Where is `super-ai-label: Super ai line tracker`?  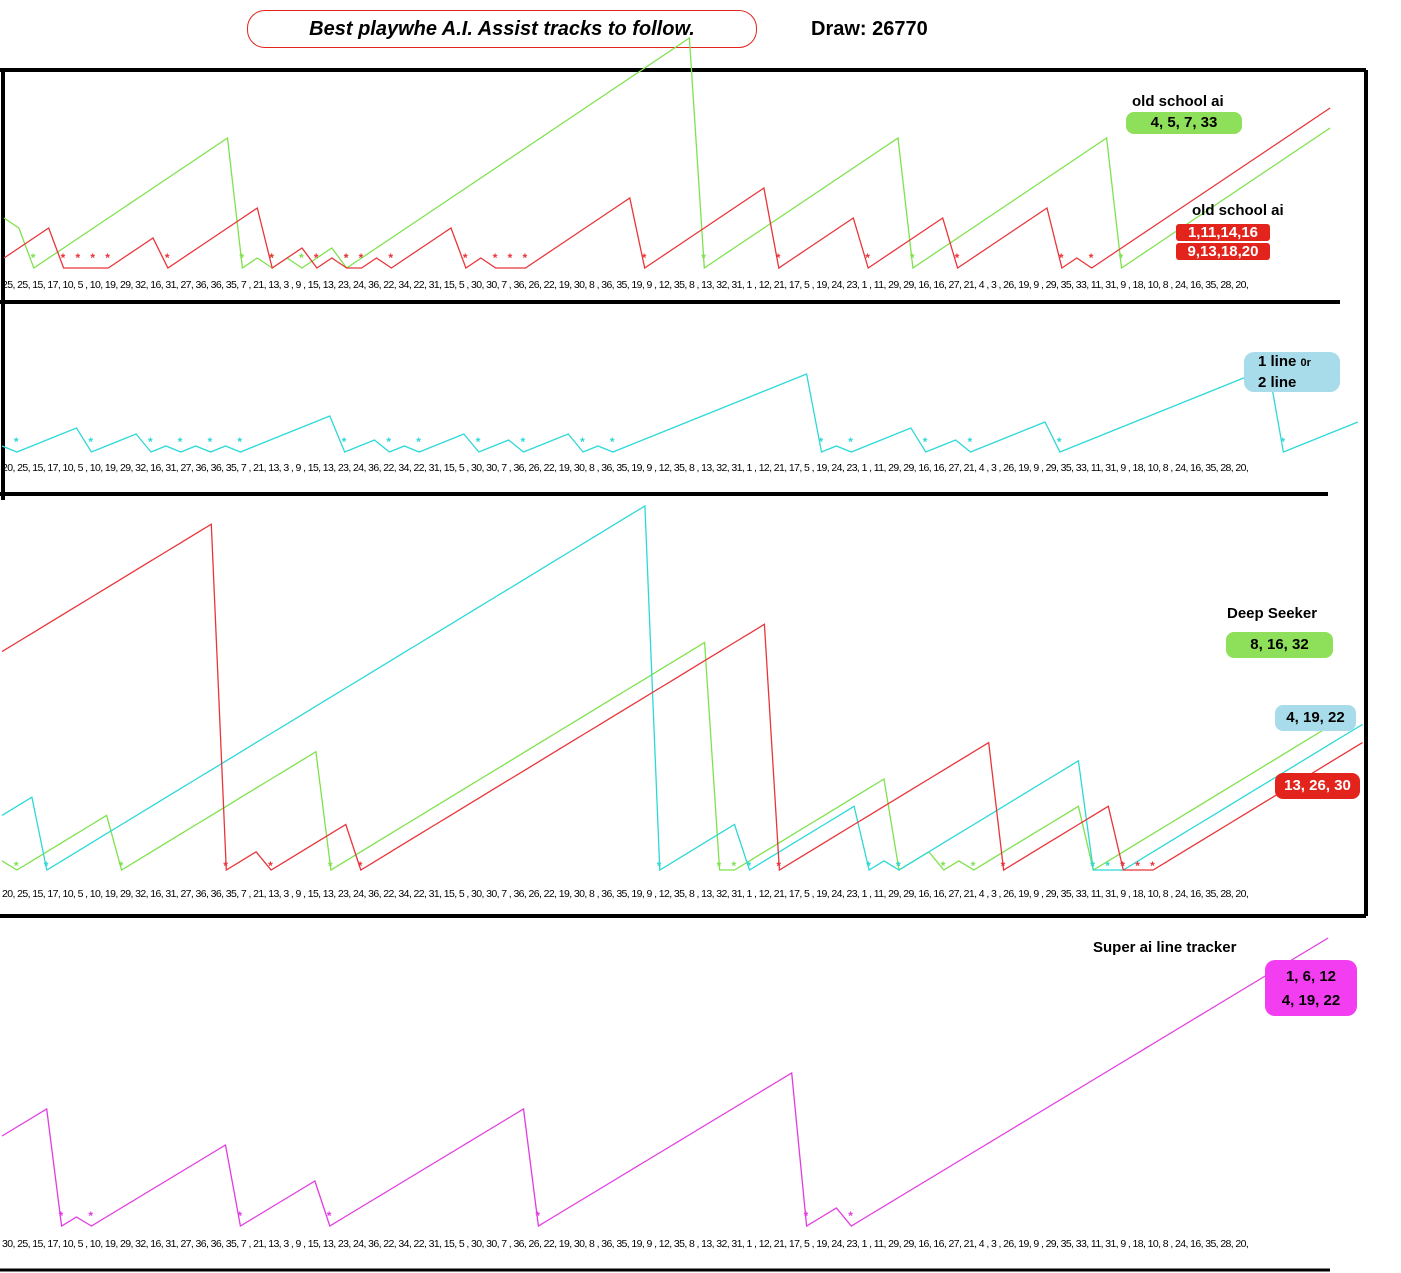 super-ai-label: Super ai line tracker is located at coordinates (1165, 947).